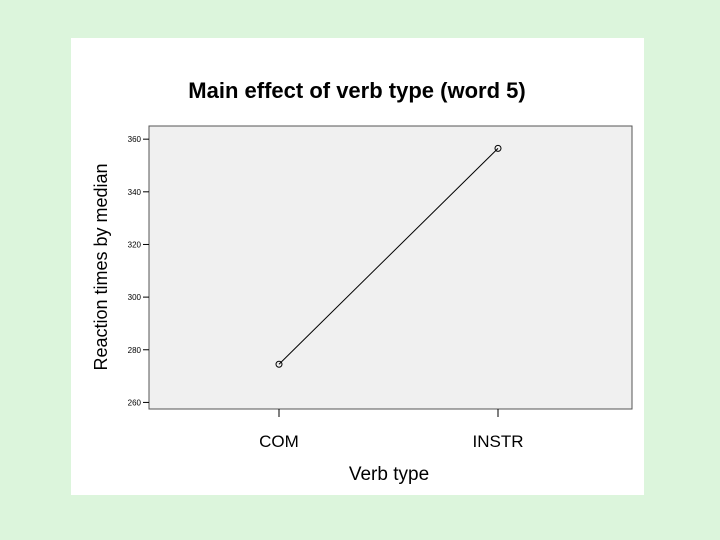 The image size is (720, 540). Describe the element at coordinates (135, 139) in the screenshot. I see `y-tick-label: 360` at that location.